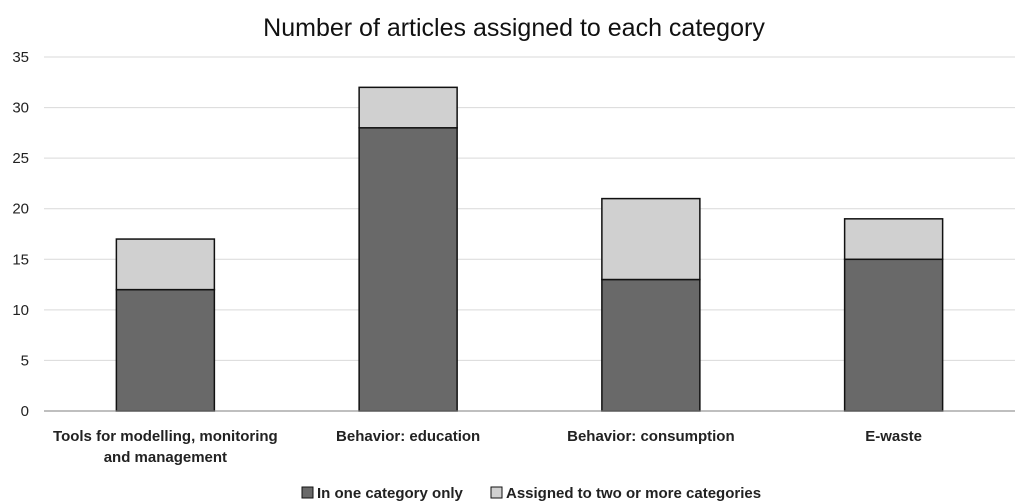 Image resolution: width=1028 pixels, height=502 pixels. Describe the element at coordinates (408, 436) in the screenshot. I see `x-tick-label: Behavior: education` at that location.